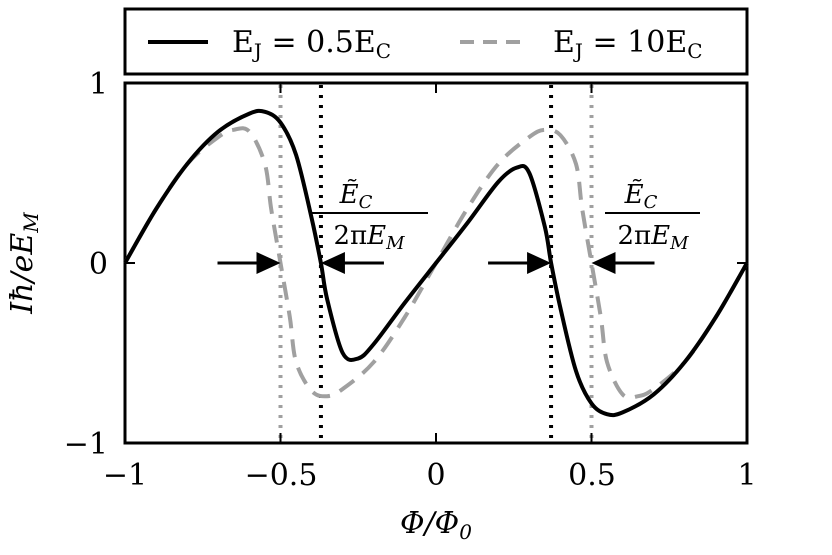 Image resolution: width=832 pixels, height=555 pixels. I want to click on y-tick-labels: 1 0 −1, so click(86, 264).